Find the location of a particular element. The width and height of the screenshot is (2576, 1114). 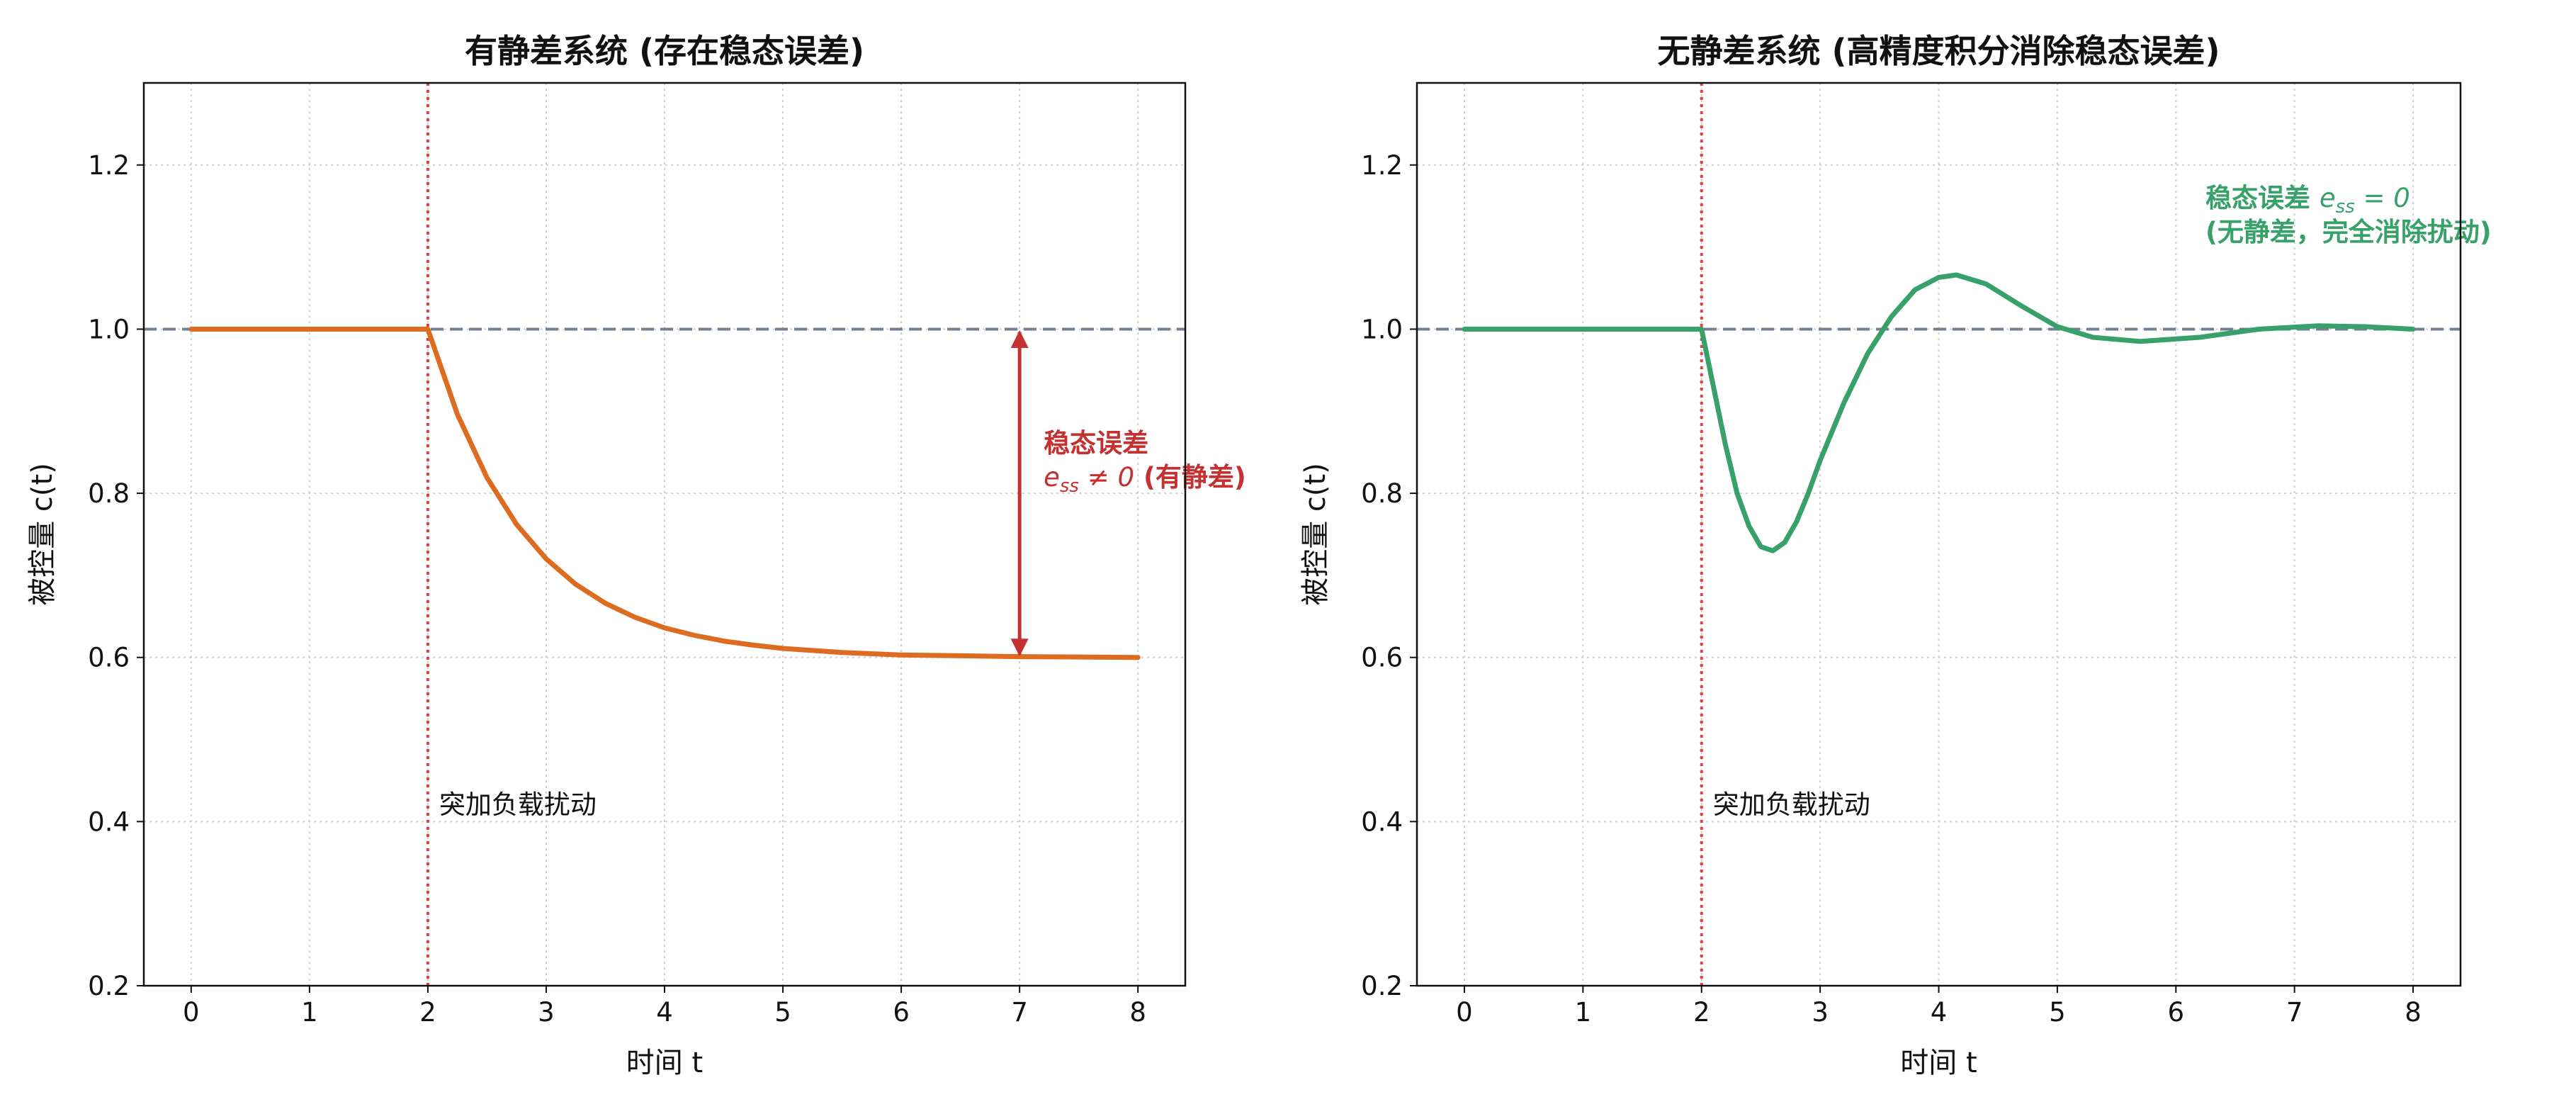

annotation-part: ≠ 0 is located at coordinates (1106, 477).